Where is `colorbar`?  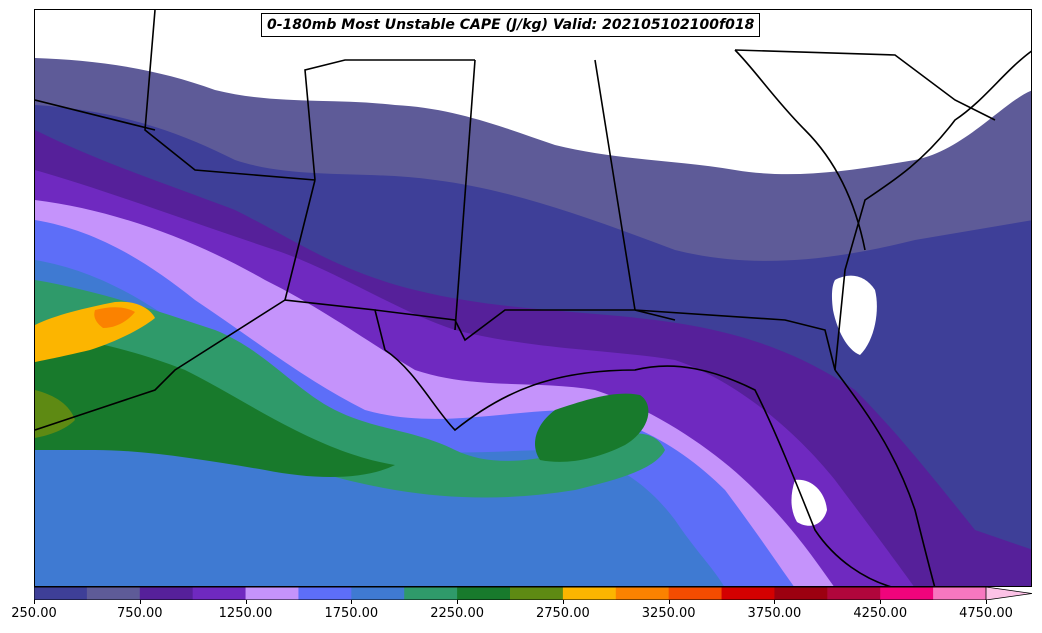
colorbar is located at coordinates (533, 593).